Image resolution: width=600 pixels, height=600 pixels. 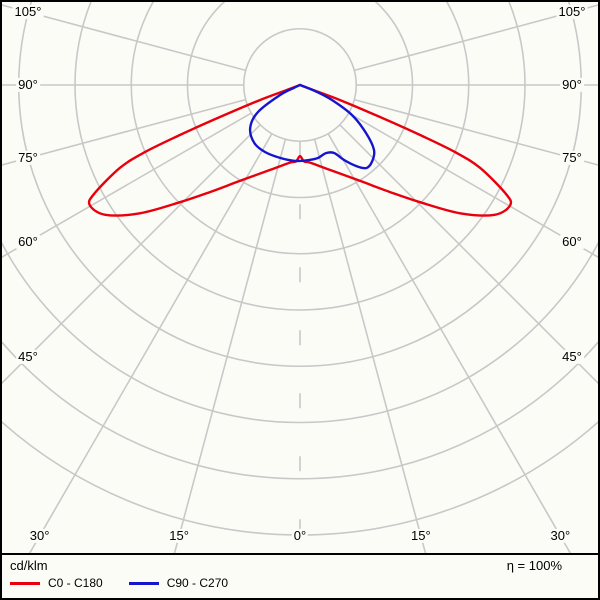 What do you see at coordinates (28, 356) in the screenshot?
I see `angle-label-45-left: 45°` at bounding box center [28, 356].